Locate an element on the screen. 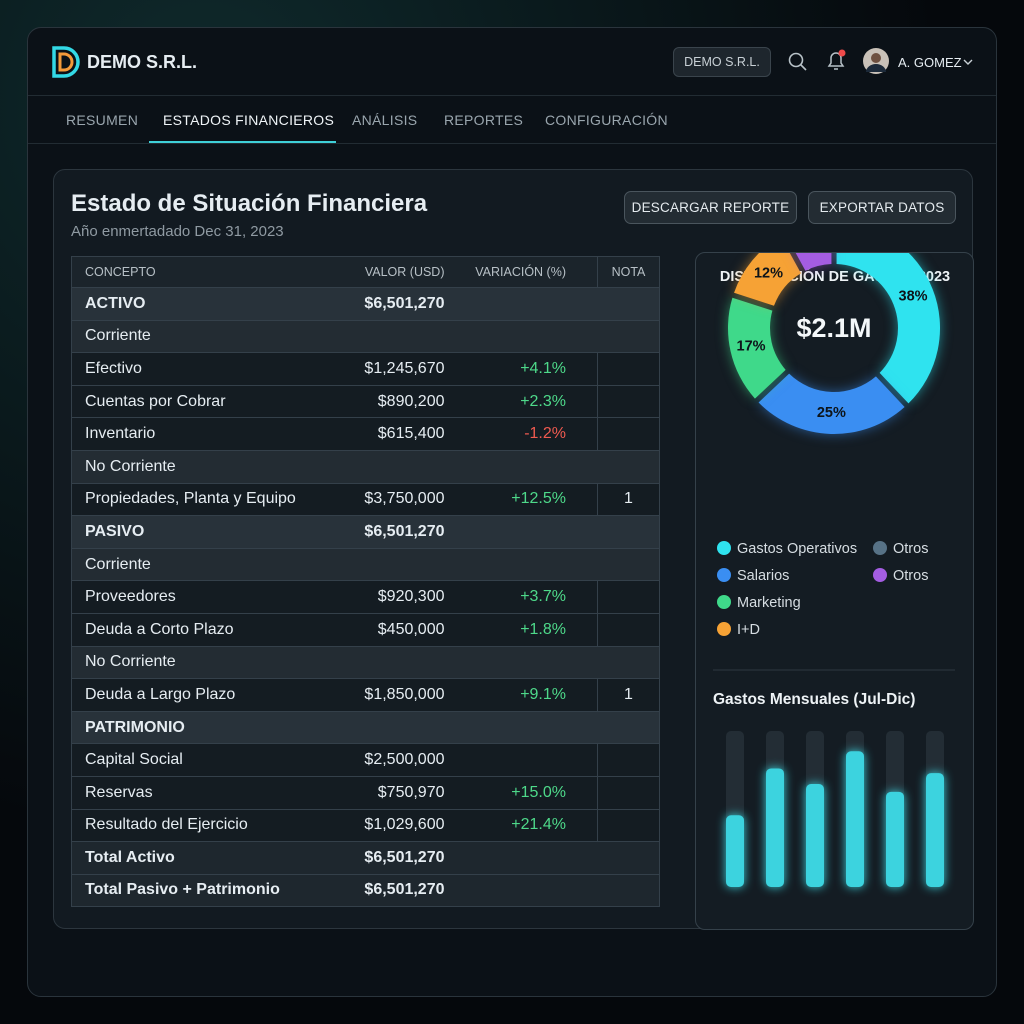  segment-label: 38% is located at coordinates (913, 297).